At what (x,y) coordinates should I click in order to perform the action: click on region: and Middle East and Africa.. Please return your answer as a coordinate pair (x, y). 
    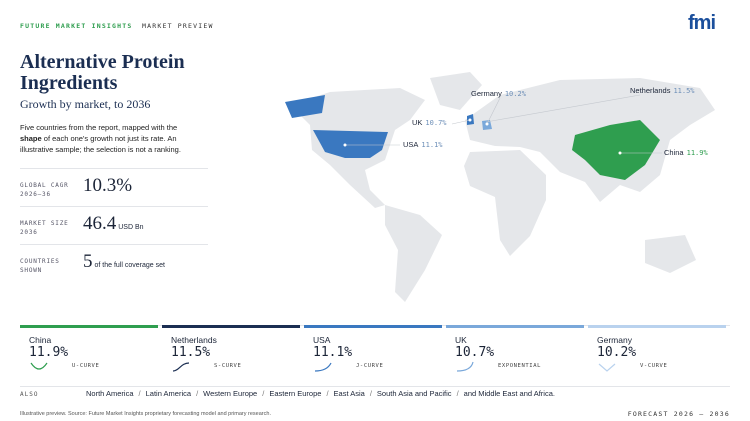
    Looking at the image, I should click on (509, 393).